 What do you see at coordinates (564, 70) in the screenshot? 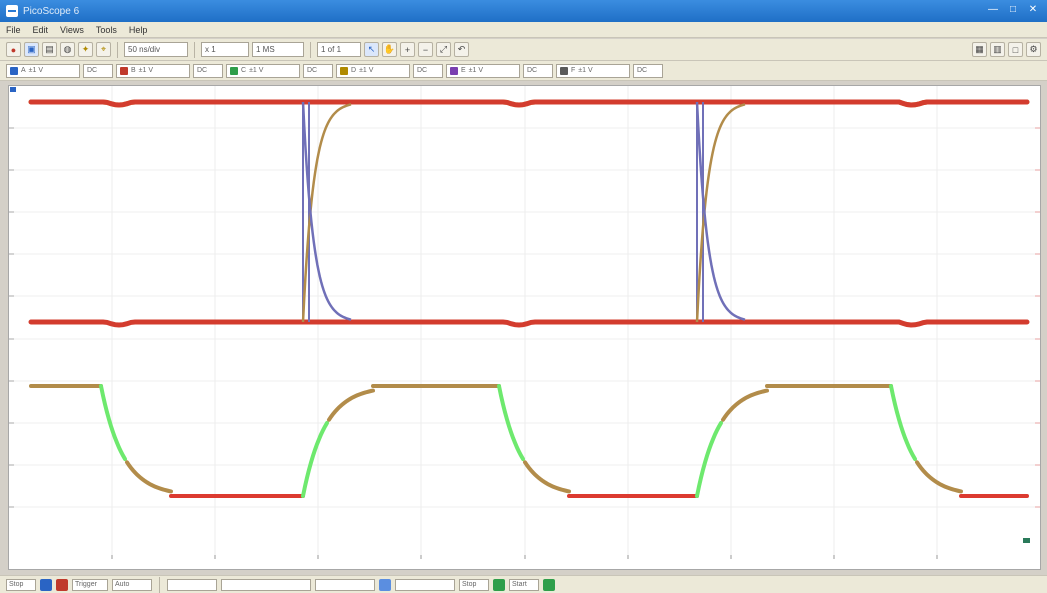
I see `channel-f-color-icon` at bounding box center [564, 70].